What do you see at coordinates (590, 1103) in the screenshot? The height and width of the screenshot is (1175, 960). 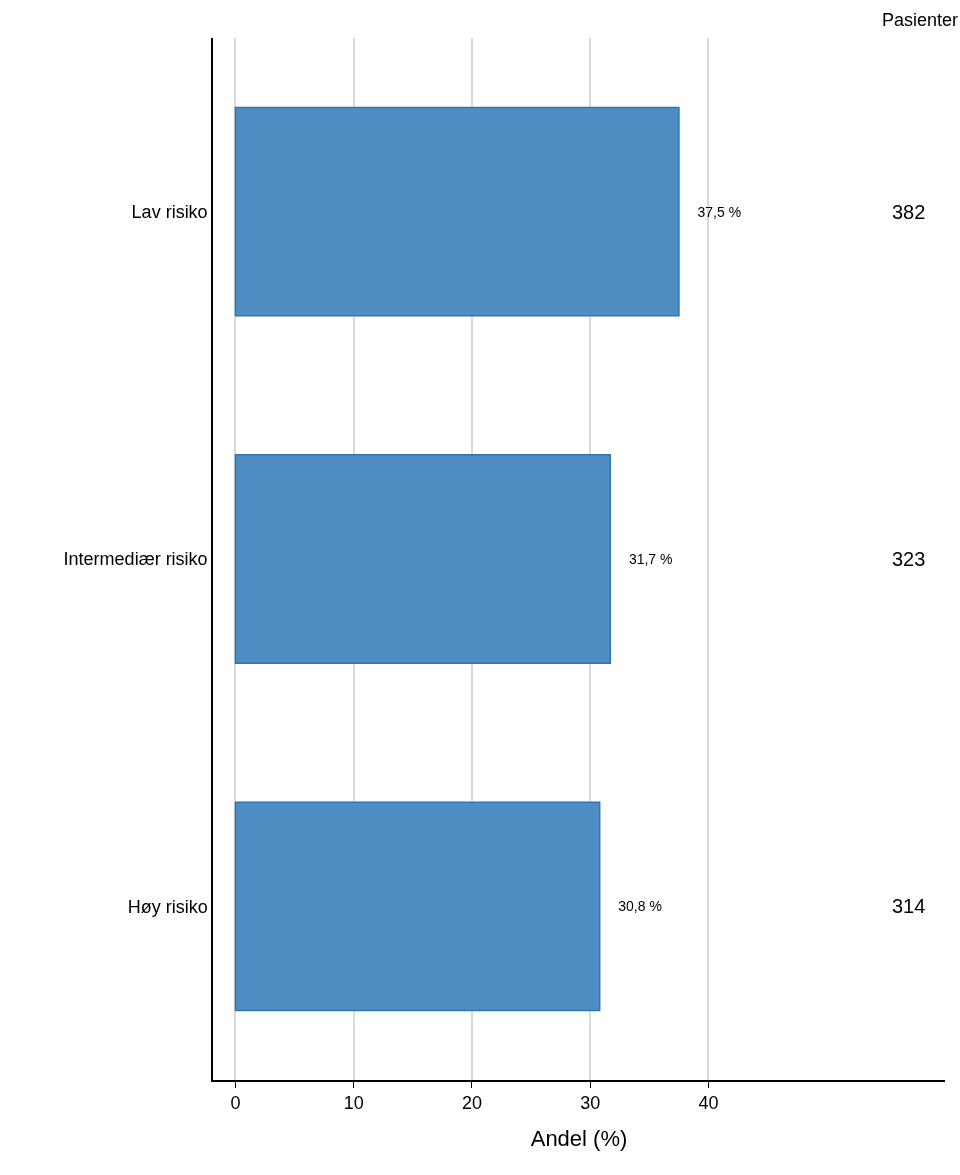 I see `x-tick-label: 30` at bounding box center [590, 1103].